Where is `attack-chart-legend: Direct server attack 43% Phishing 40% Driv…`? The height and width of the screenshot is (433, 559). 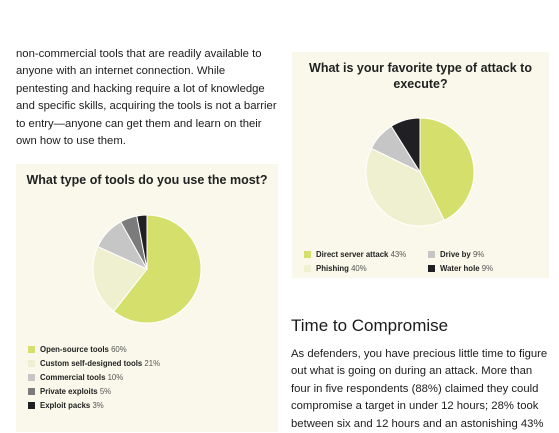 attack-chart-legend: Direct server attack 43% Phishing 40% Driv… is located at coordinates (424, 262).